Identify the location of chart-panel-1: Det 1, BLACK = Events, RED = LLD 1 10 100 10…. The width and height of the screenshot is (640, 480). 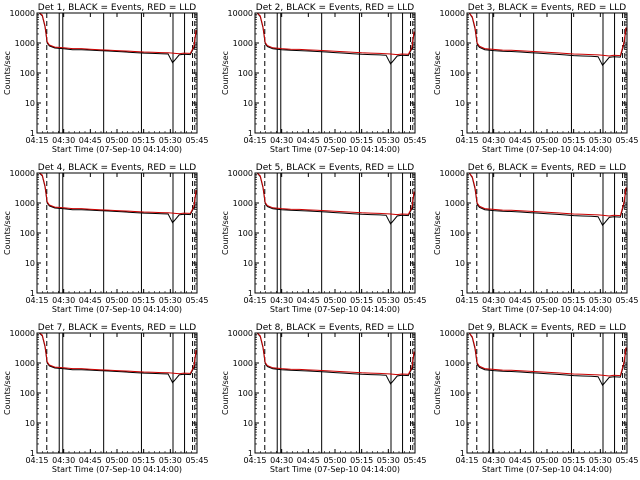
(106, 78).